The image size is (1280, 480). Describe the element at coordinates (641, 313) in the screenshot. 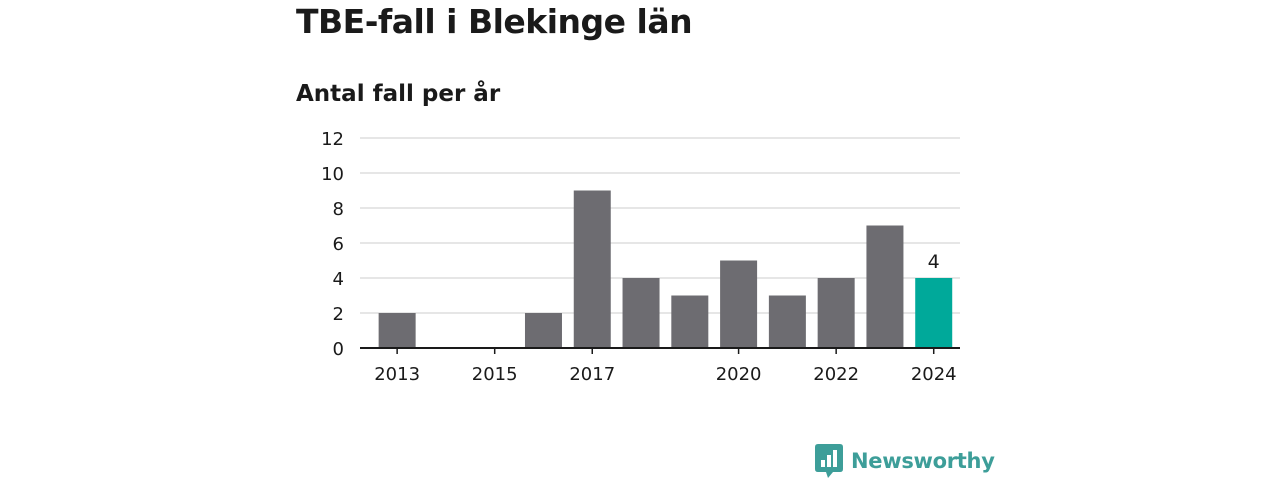

I see `bar-2018` at that location.